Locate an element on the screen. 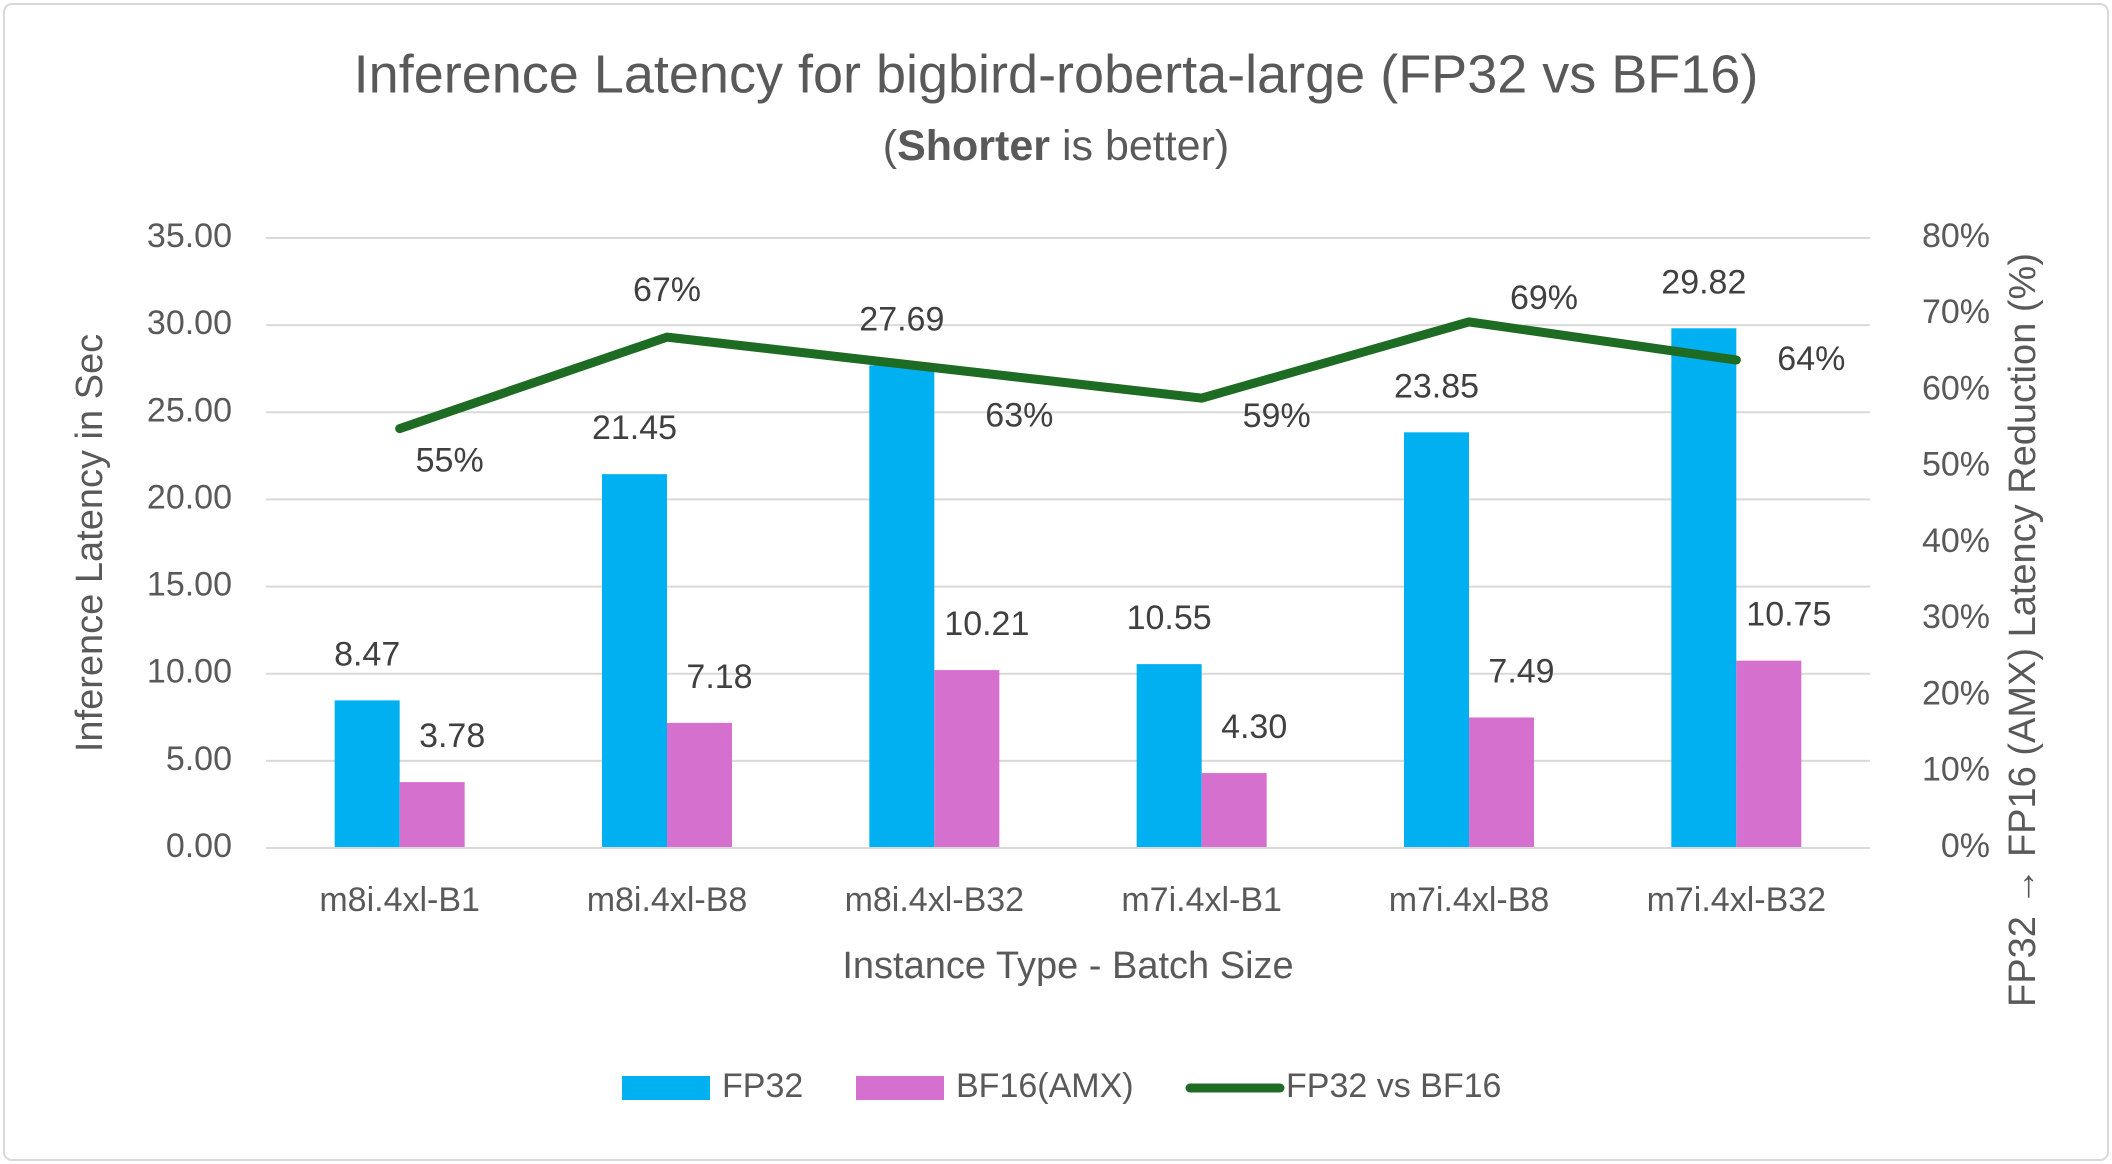 The height and width of the screenshot is (1164, 2112). y-tick-label: 25.00 is located at coordinates (189, 410).